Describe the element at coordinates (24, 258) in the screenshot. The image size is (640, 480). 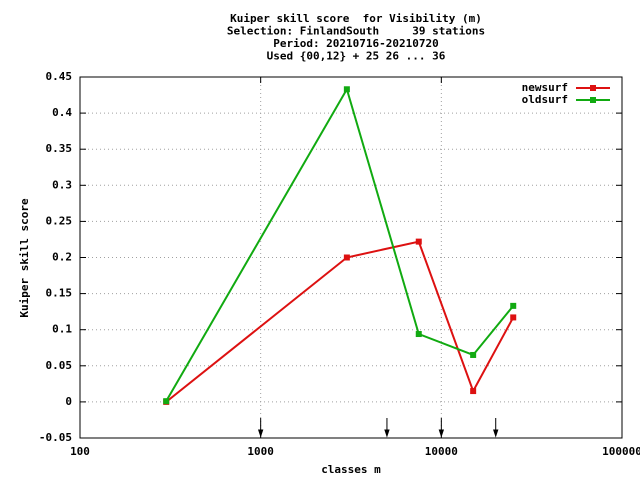
I see `y-axis-label: Kuiper skill score` at that location.